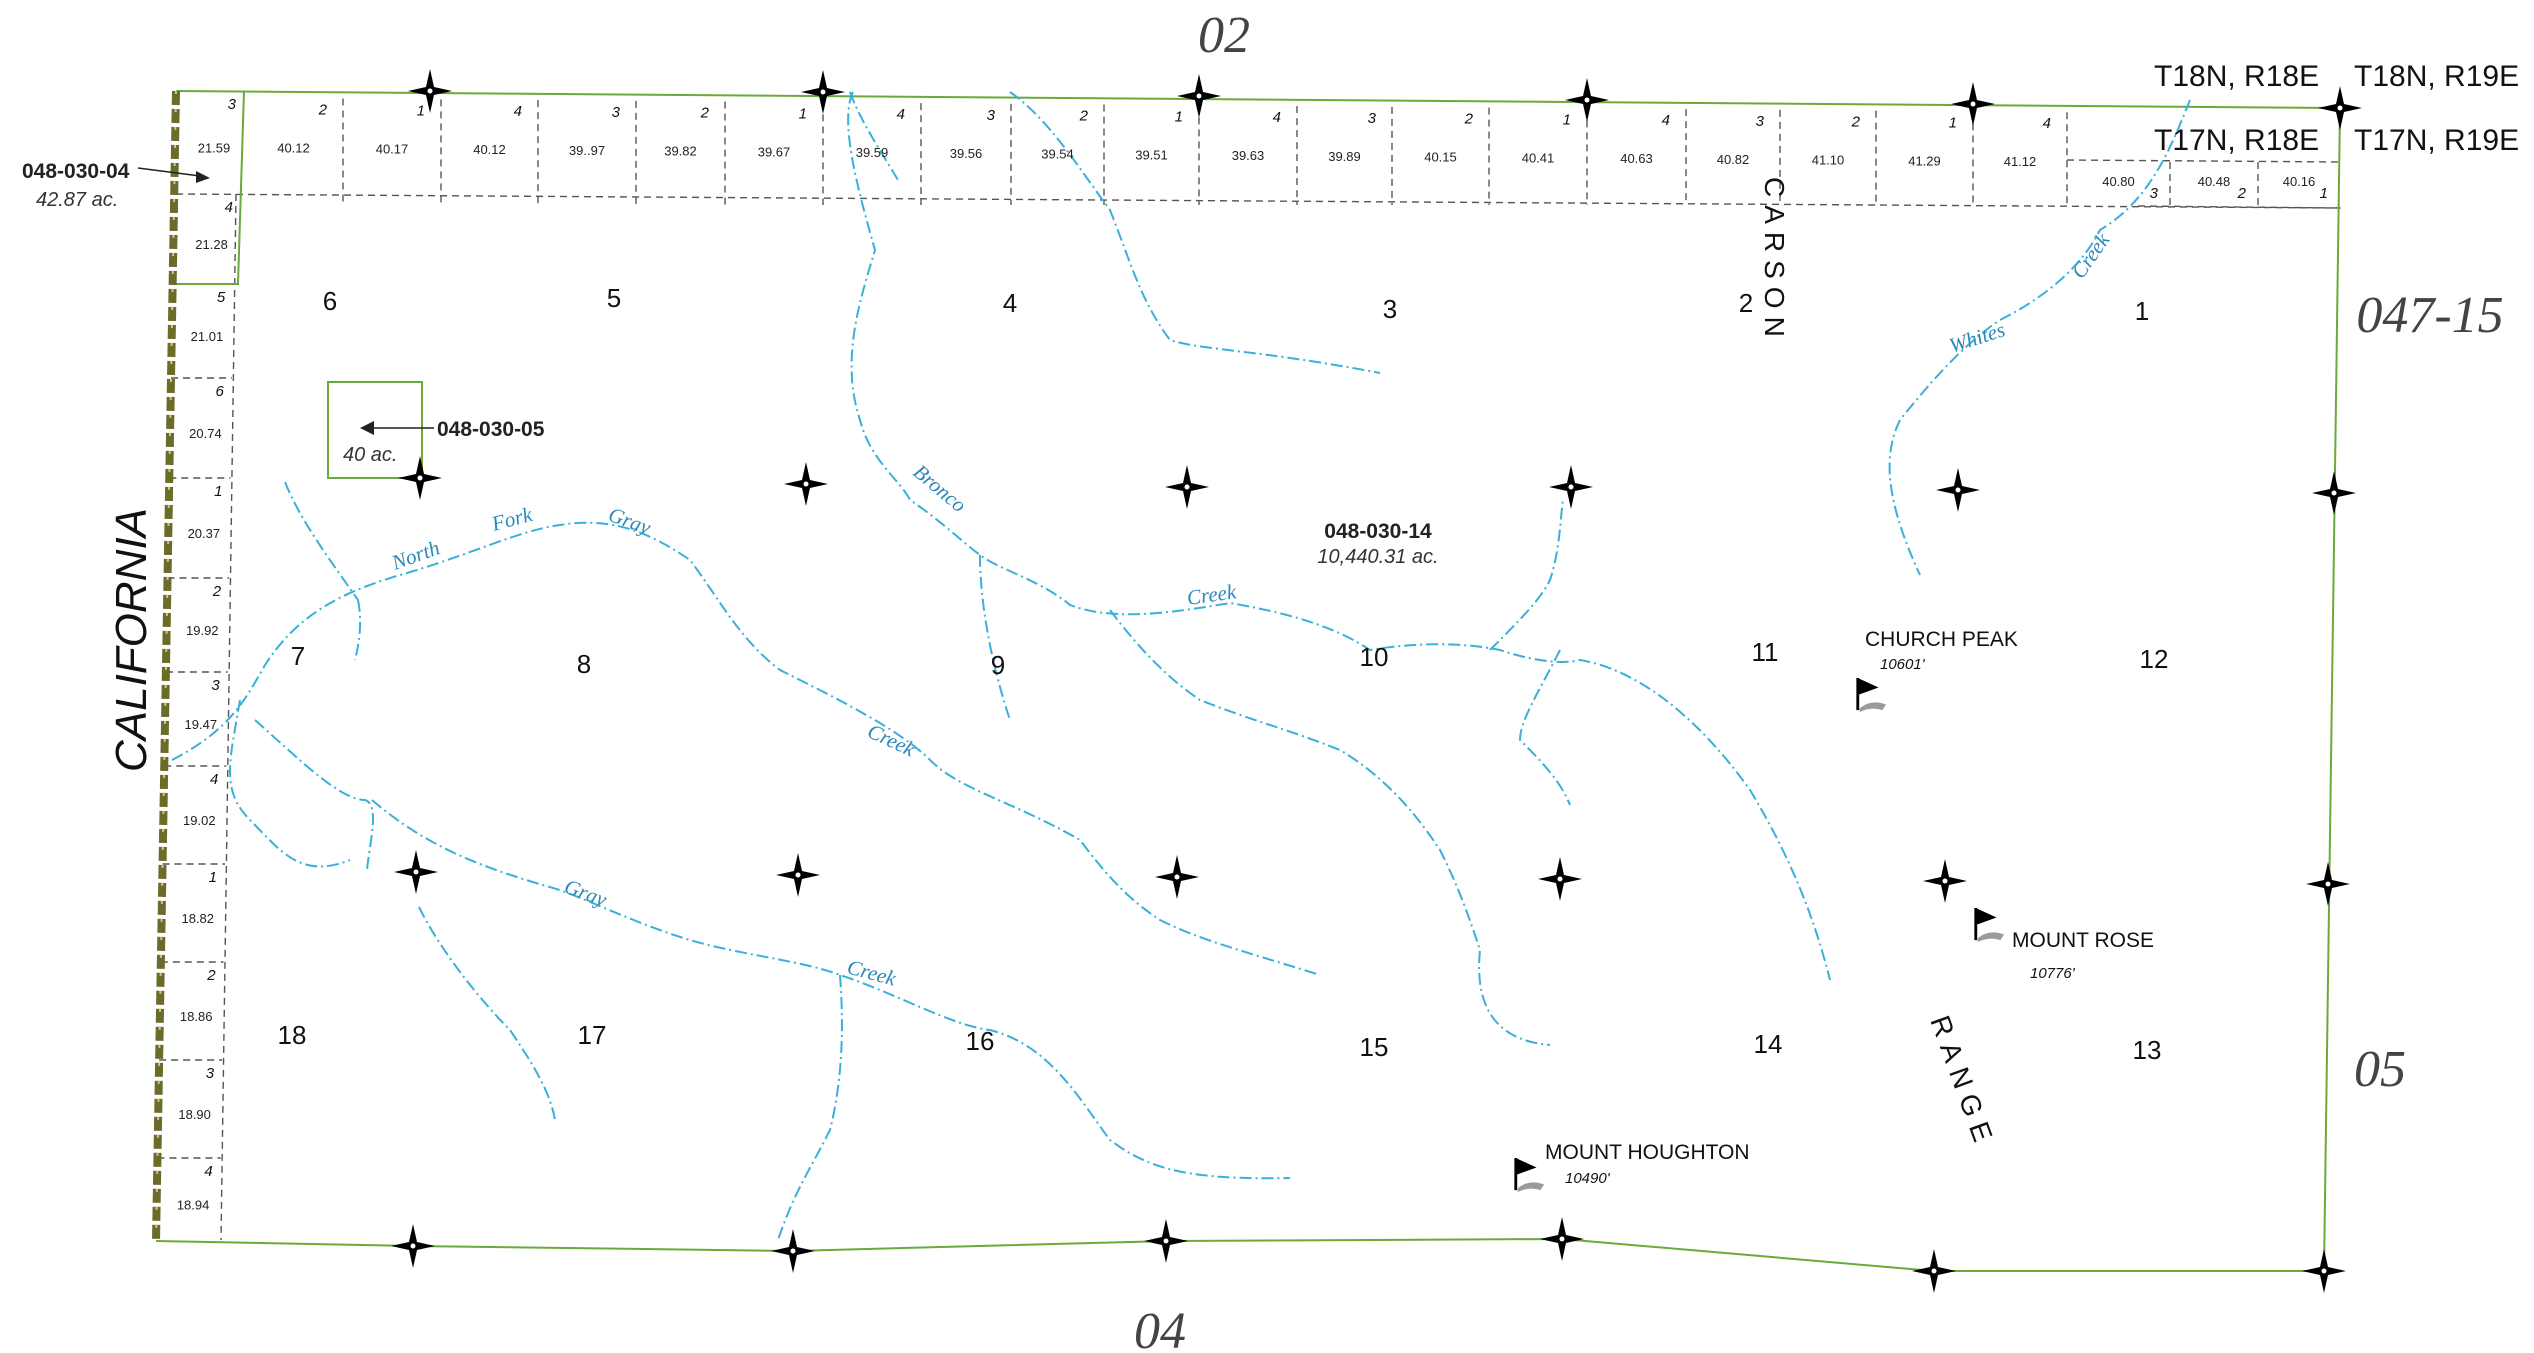 This screenshot has width=2534, height=1353. What do you see at coordinates (1977, 337) in the screenshot?
I see `creek-label-whites: Whites` at bounding box center [1977, 337].